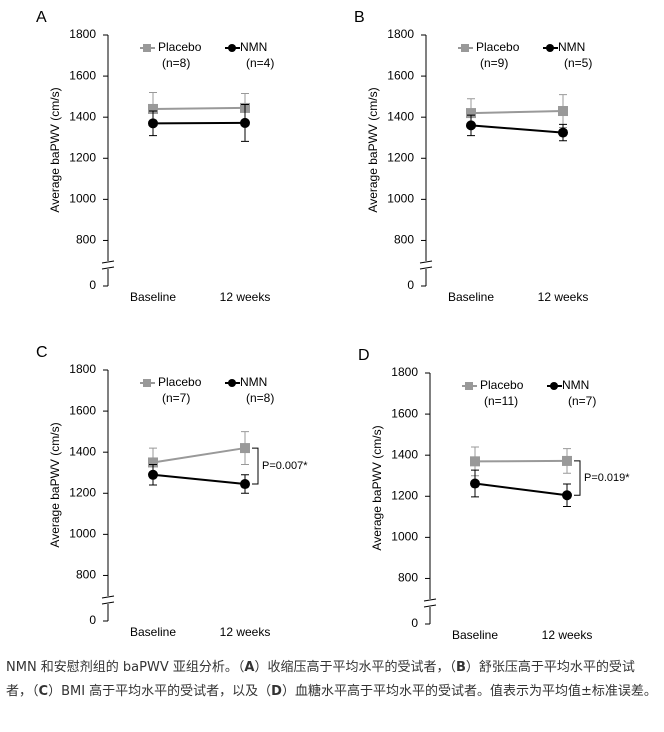  Describe the element at coordinates (469, 691) in the screenshot. I see `caption-text: ）血糖水平高于平均水平的受试者。值表示为平均值±标准误差。` at that location.